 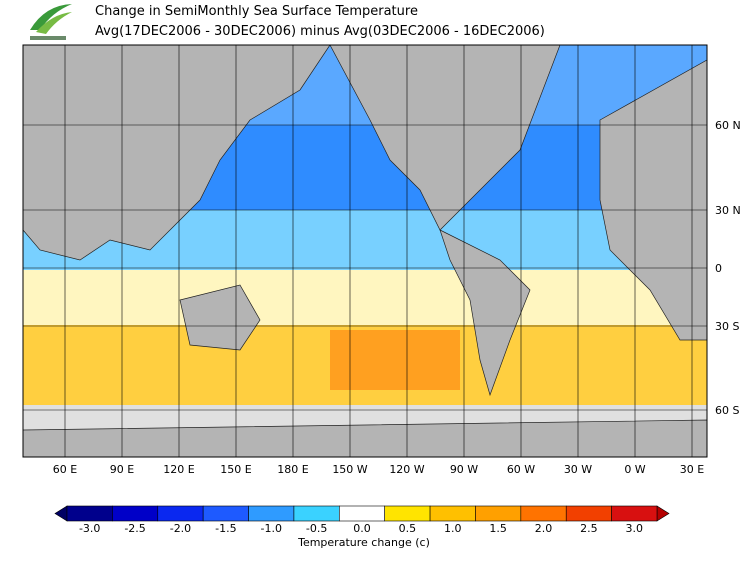 I want to click on colorbar-label: -0.5, so click(x=316, y=528).